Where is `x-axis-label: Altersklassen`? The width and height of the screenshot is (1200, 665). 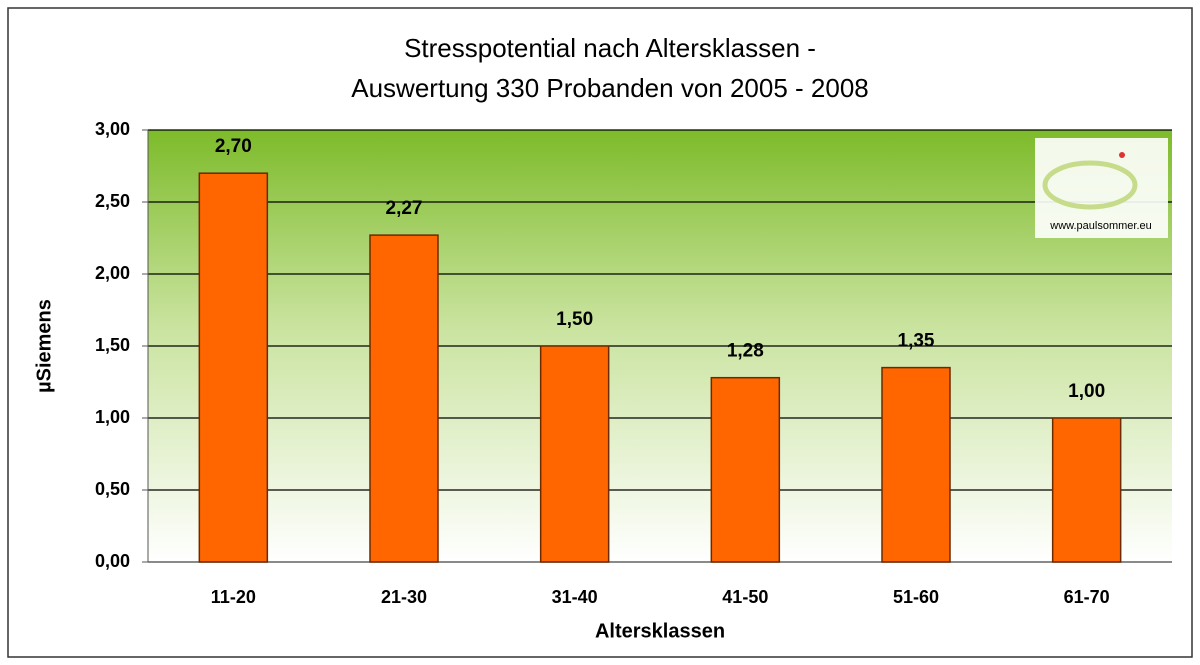
x-axis-label: Altersklassen is located at coordinates (660, 631).